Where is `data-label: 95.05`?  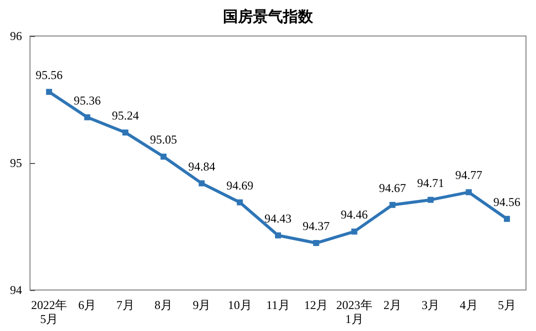 data-label: 95.05 is located at coordinates (164, 139).